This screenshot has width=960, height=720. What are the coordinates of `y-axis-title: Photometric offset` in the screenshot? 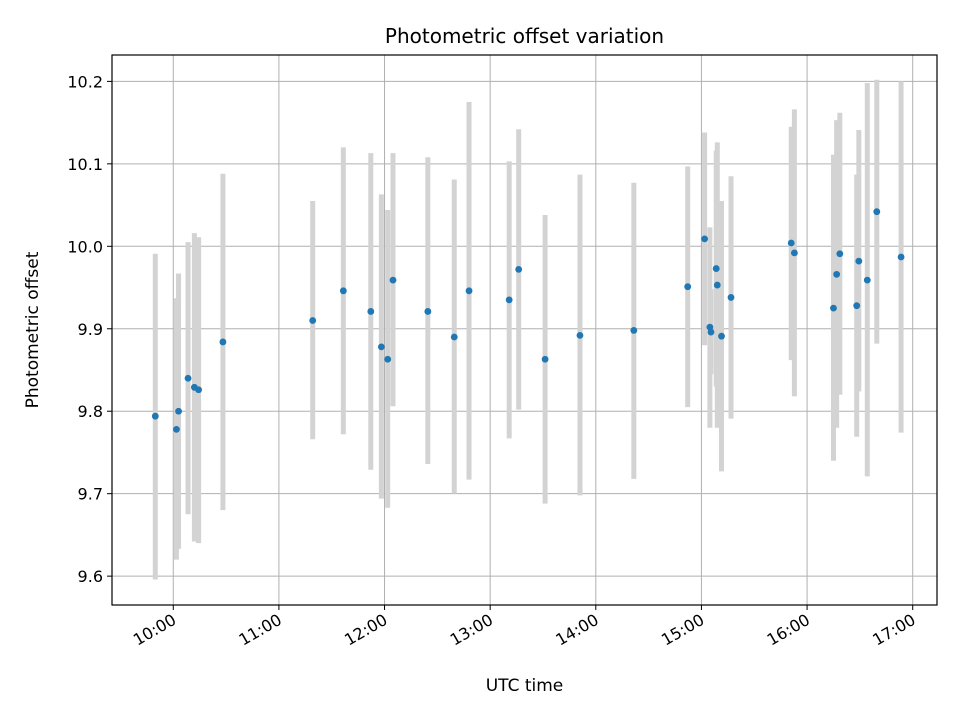 It's located at (33, 329).